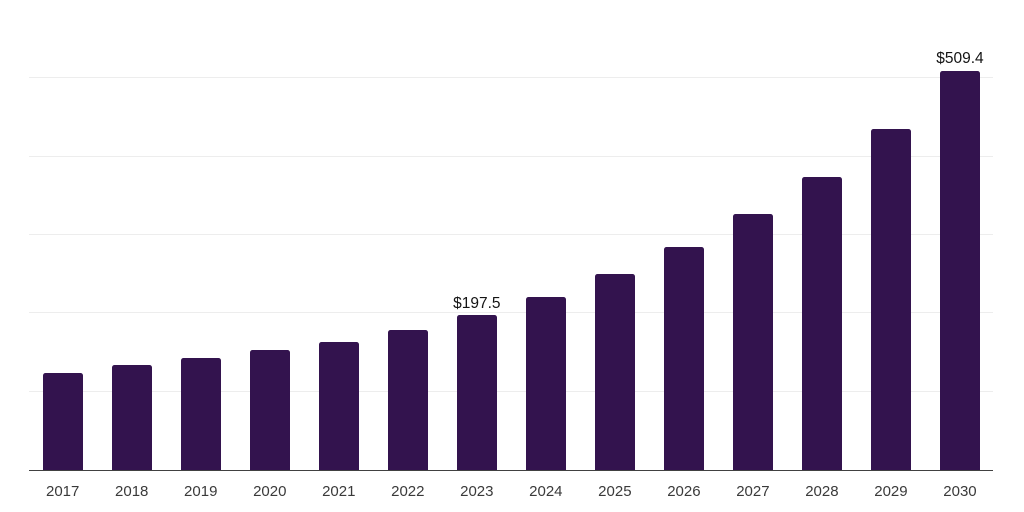  I want to click on bar-2029, so click(890, 299).